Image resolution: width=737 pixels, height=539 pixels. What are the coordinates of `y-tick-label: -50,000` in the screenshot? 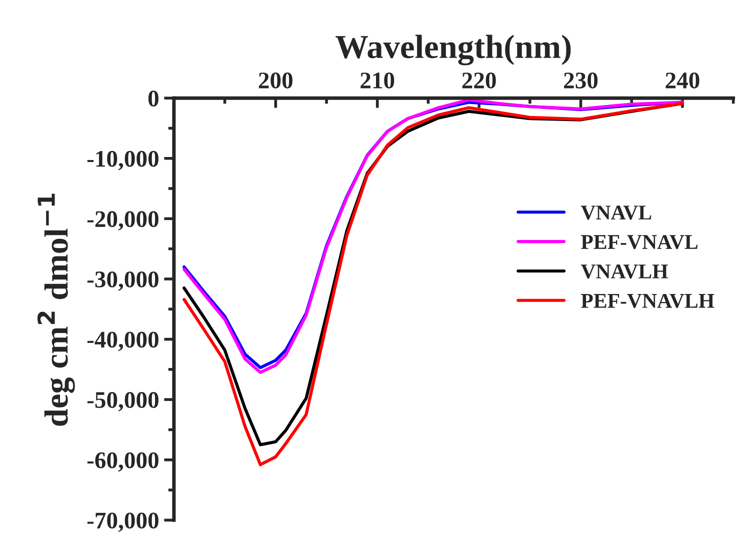 It's located at (122, 402).